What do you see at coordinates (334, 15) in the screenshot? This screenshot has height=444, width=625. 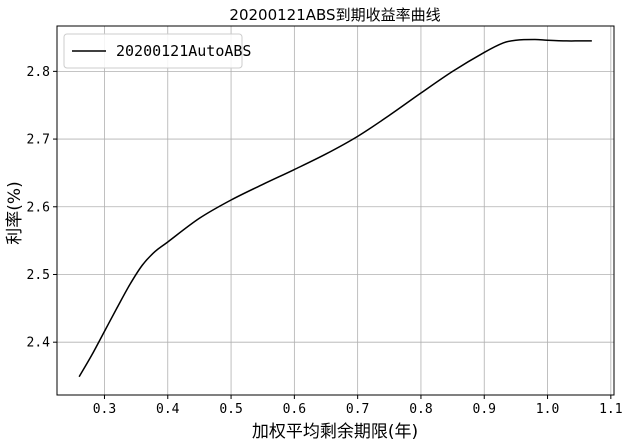 I see `chart-title: 20200121ABS到期收益率曲线` at bounding box center [334, 15].